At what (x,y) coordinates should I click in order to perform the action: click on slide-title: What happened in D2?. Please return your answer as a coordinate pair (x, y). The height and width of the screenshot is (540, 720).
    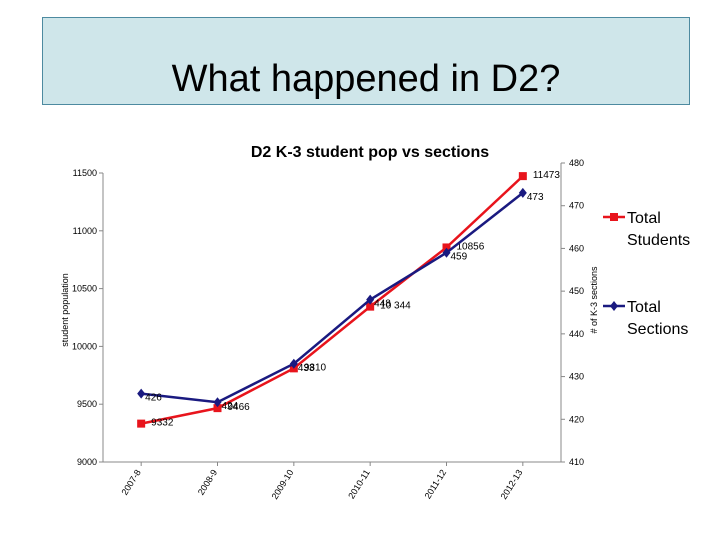
    Looking at the image, I should click on (366, 79).